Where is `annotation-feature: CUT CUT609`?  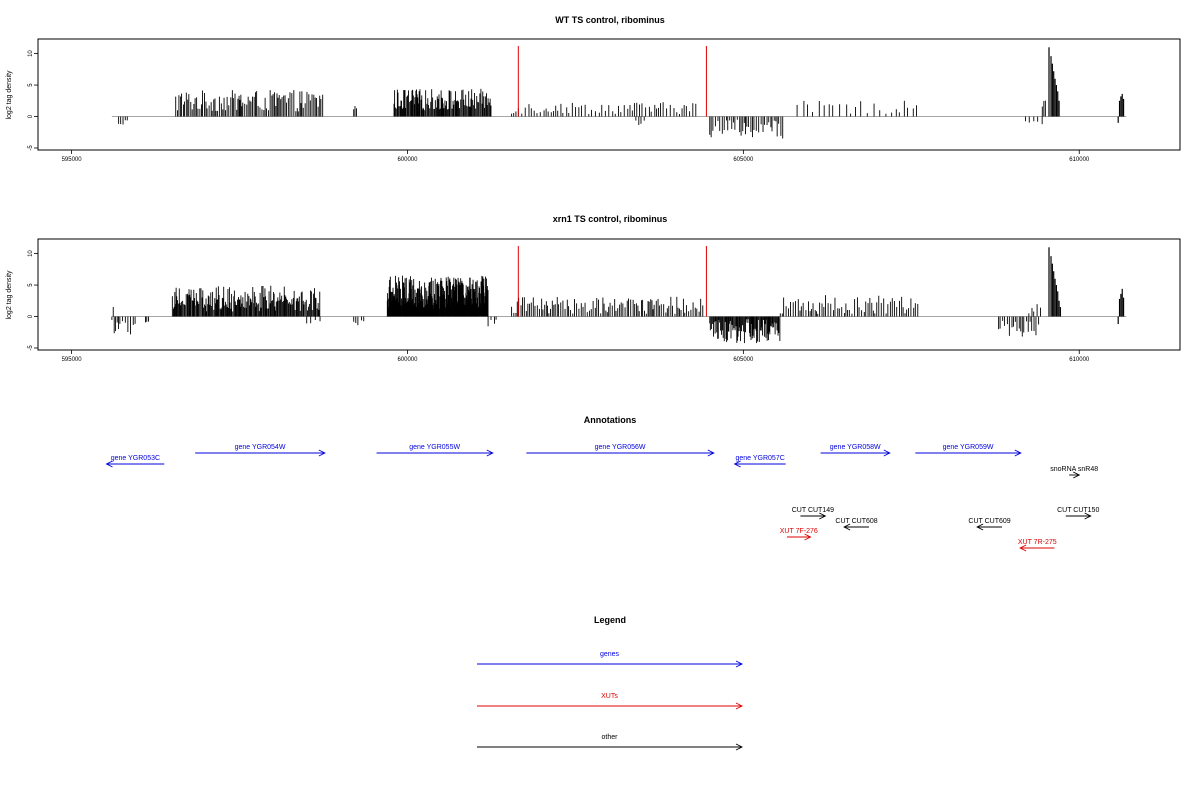 annotation-feature: CUT CUT609 is located at coordinates (989, 524).